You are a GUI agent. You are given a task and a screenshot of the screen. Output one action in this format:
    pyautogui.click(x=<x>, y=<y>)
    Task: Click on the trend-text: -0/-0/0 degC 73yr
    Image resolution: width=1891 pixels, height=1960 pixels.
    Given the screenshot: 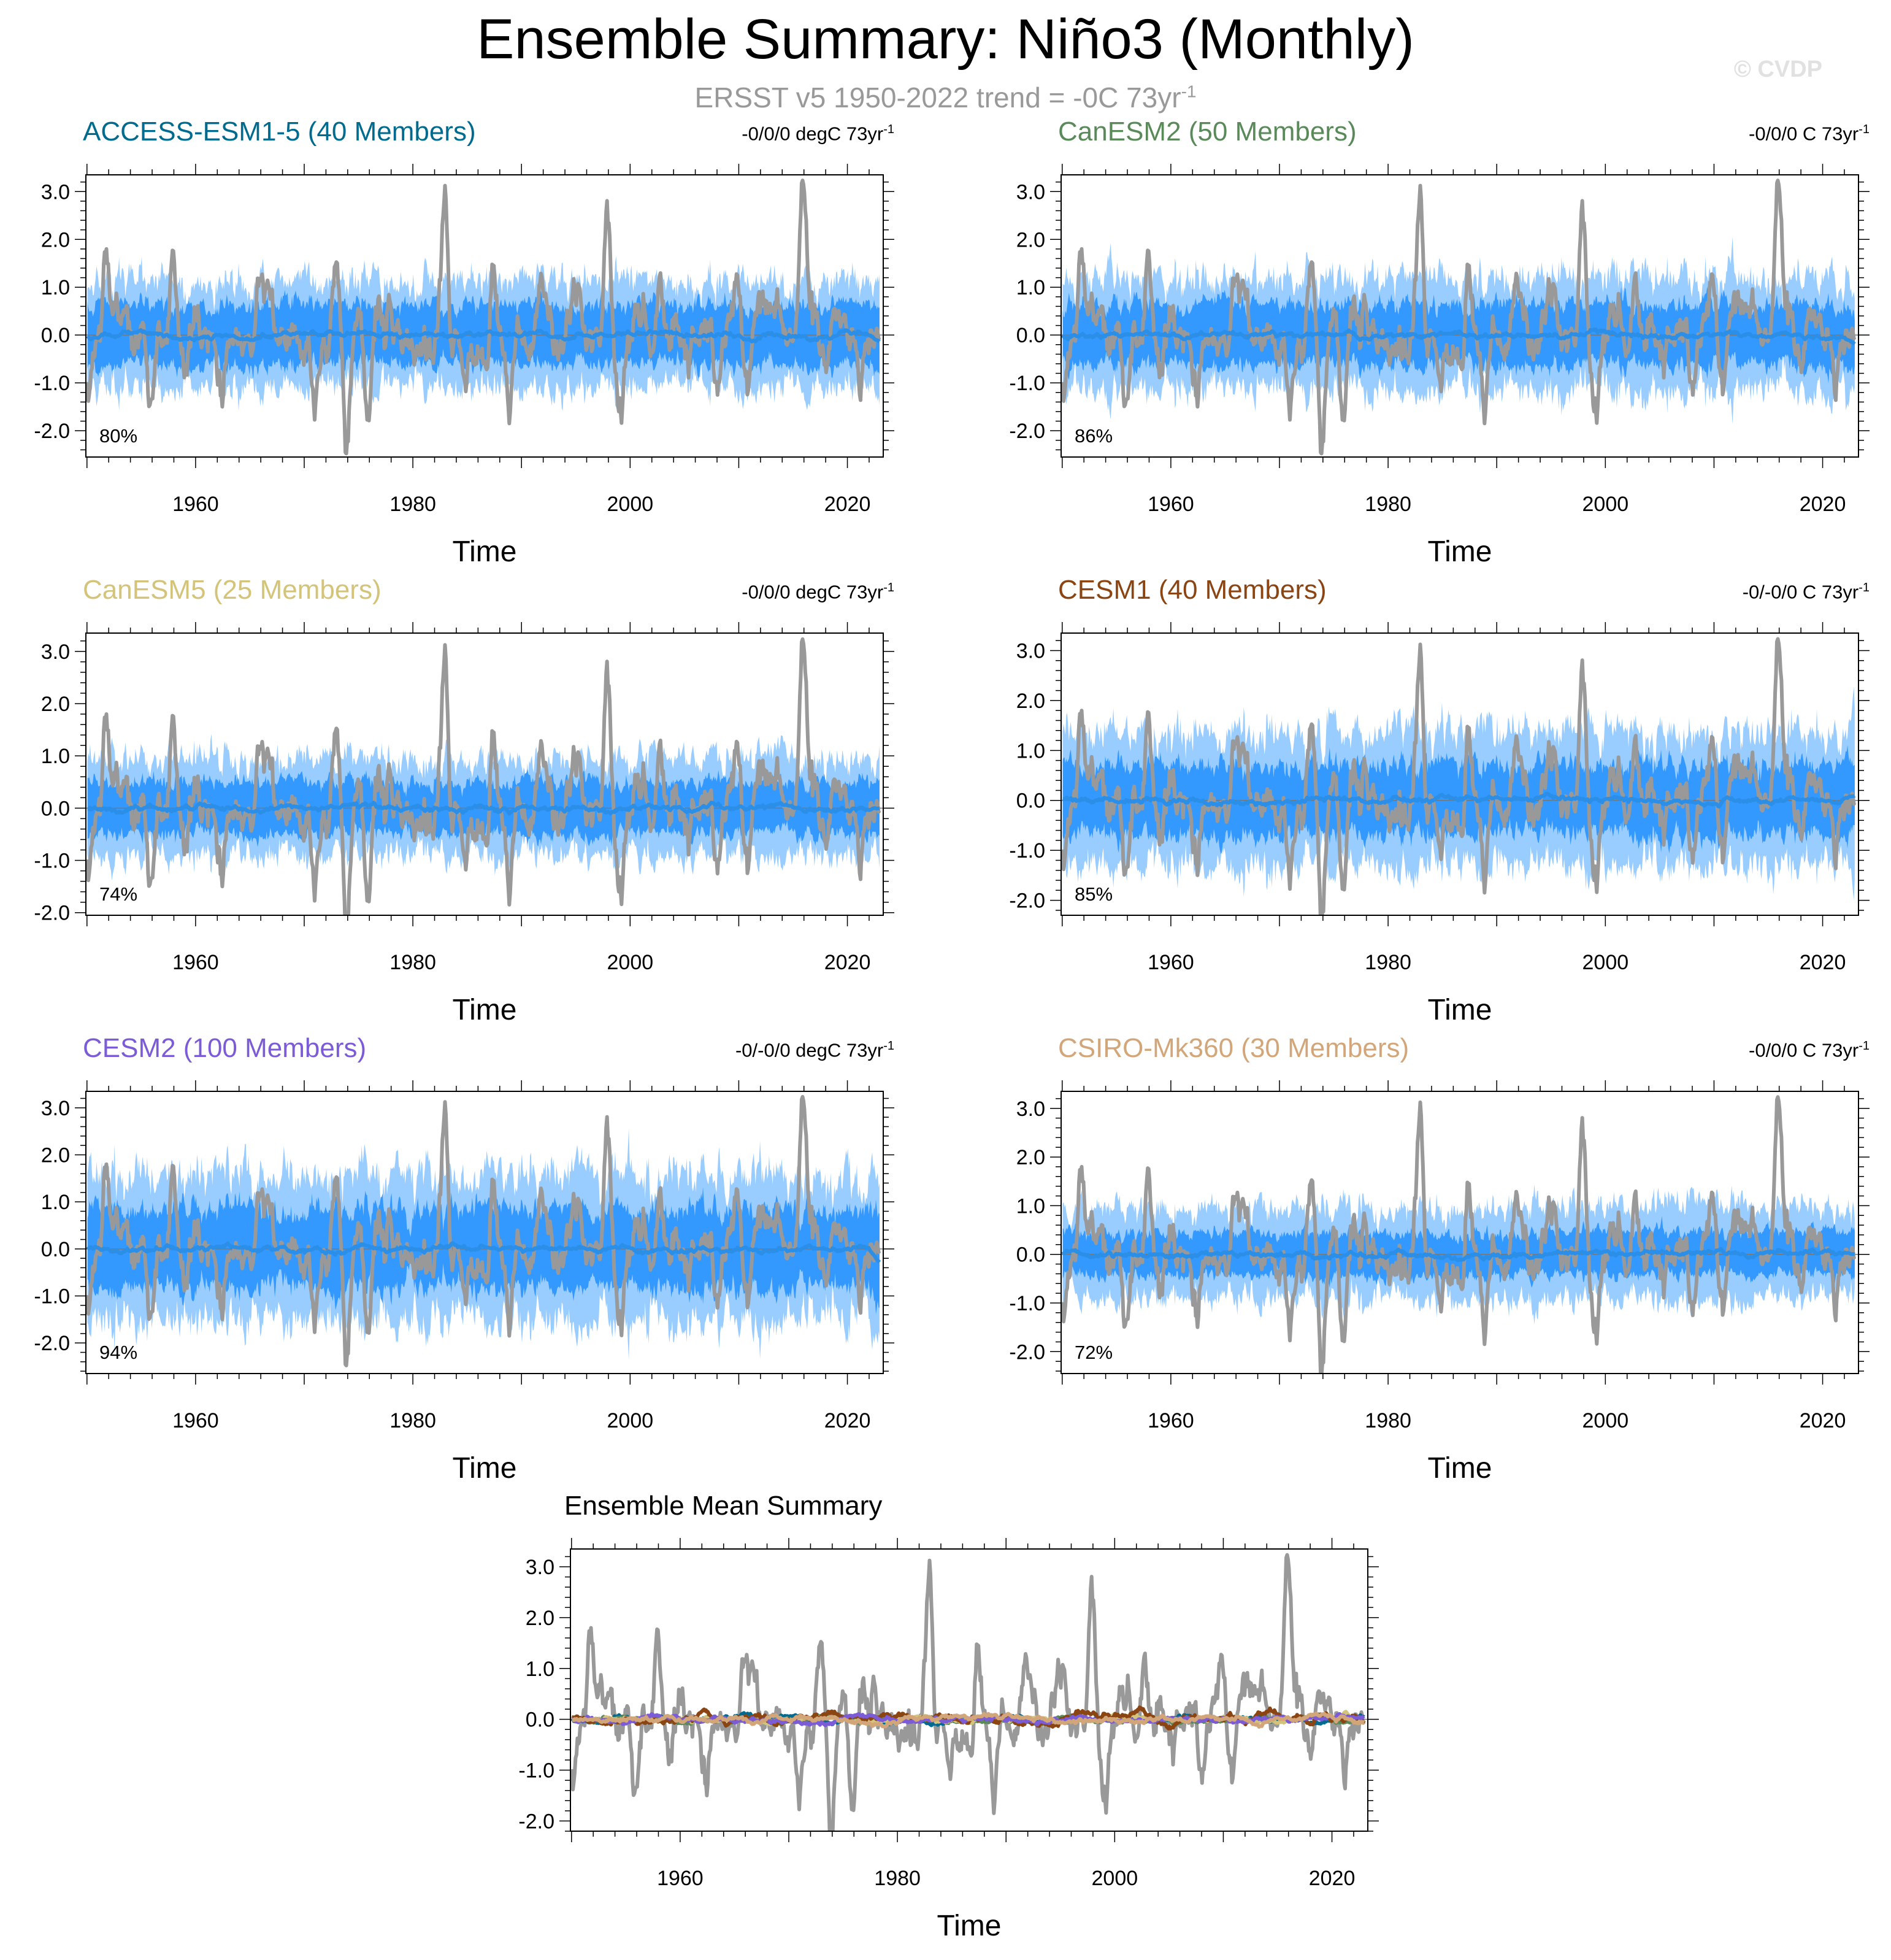 What is the action you would take?
    pyautogui.click(x=809, y=1050)
    